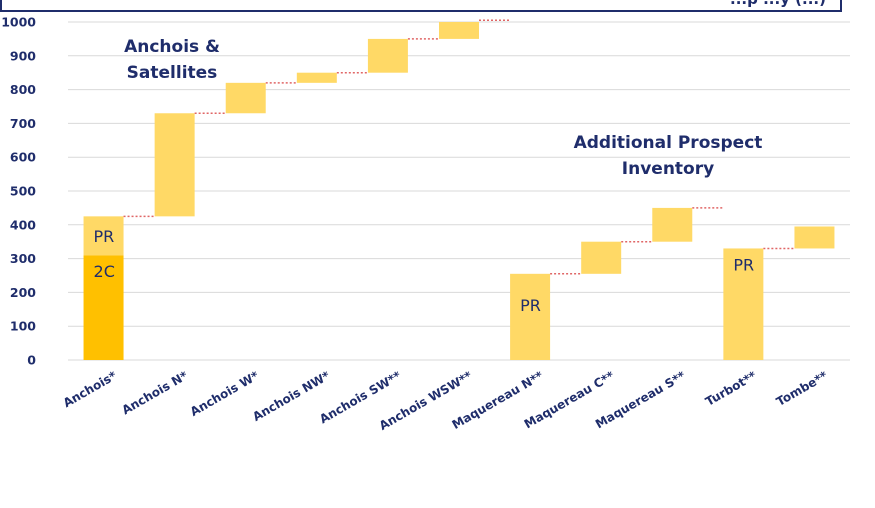 This screenshot has height=508, width=875. I want to click on annotation-text: Anchois &, so click(172, 47).